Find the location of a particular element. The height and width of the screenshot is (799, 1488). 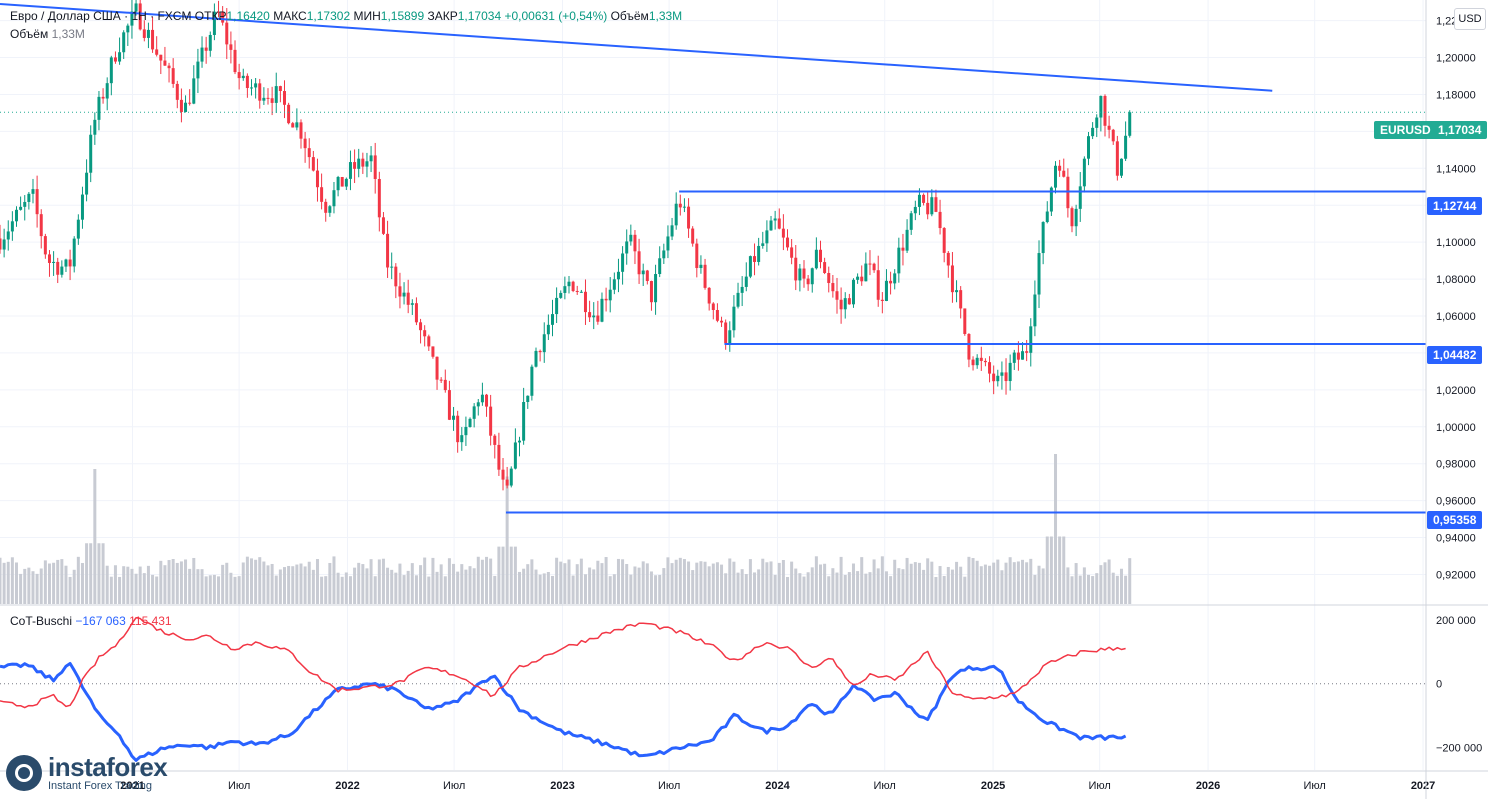

currency-button: USD is located at coordinates (1470, 19).